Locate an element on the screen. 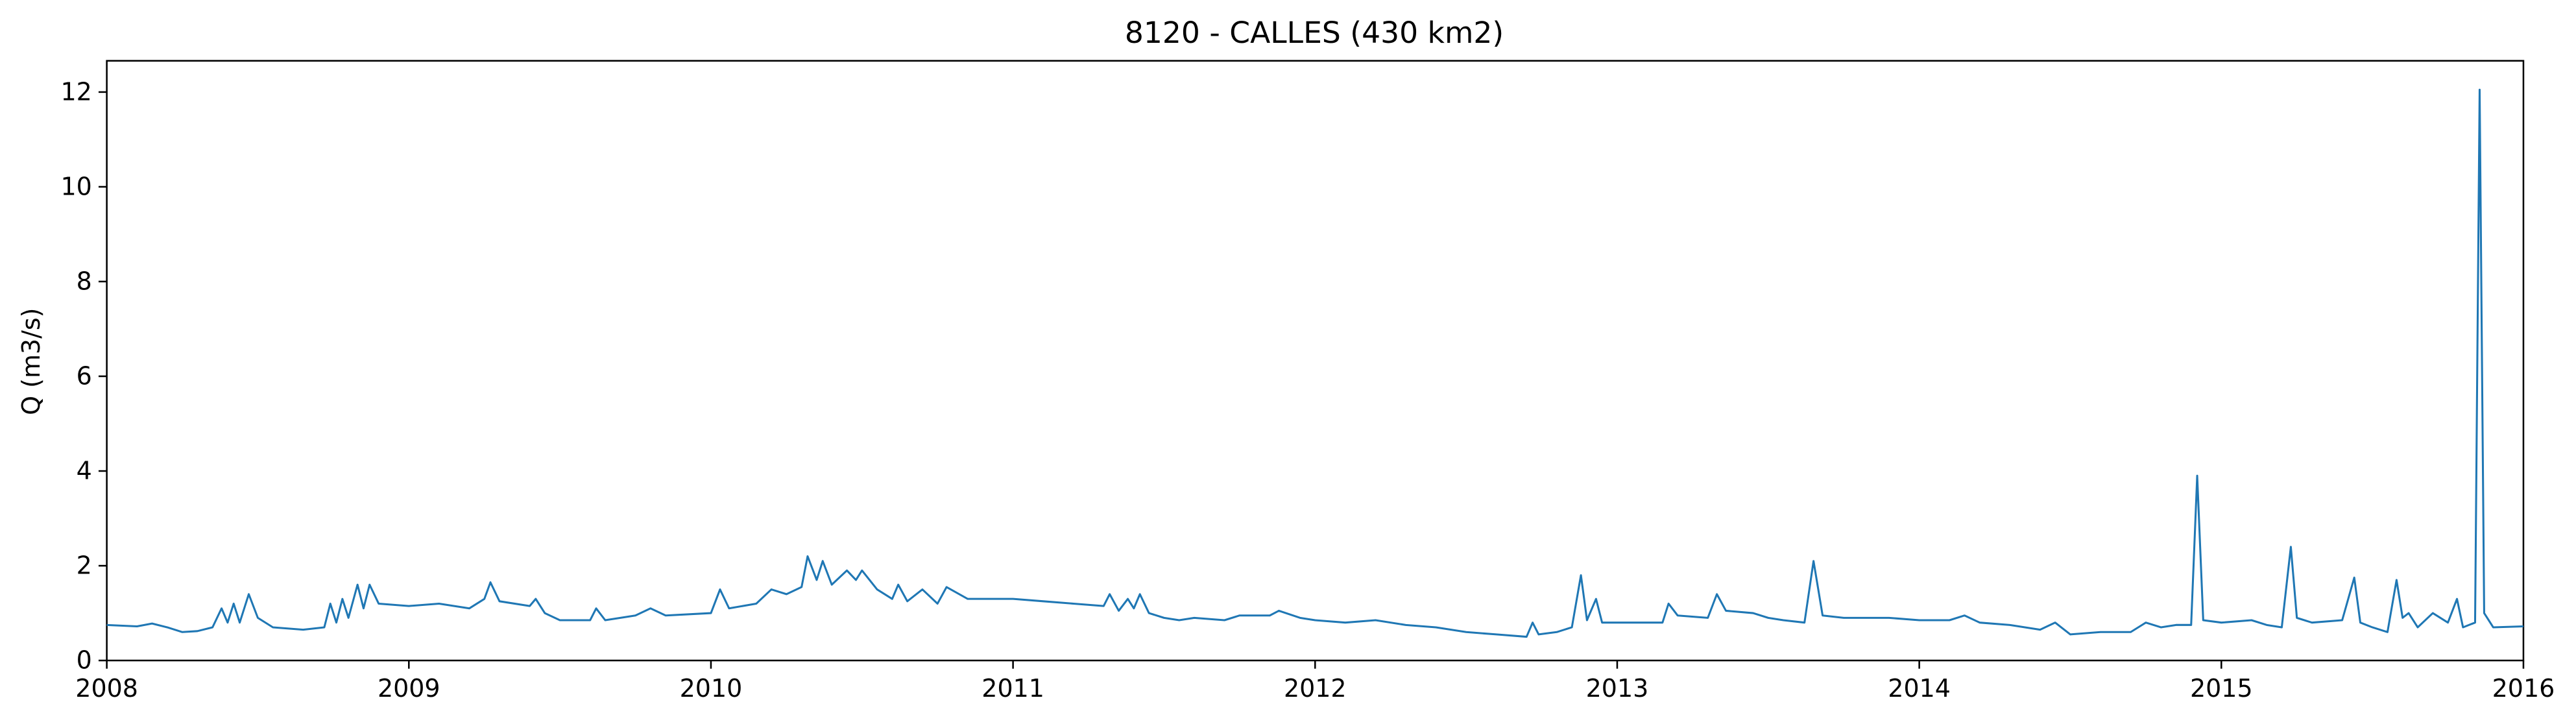  x-tick-label: 2010 is located at coordinates (711, 688).